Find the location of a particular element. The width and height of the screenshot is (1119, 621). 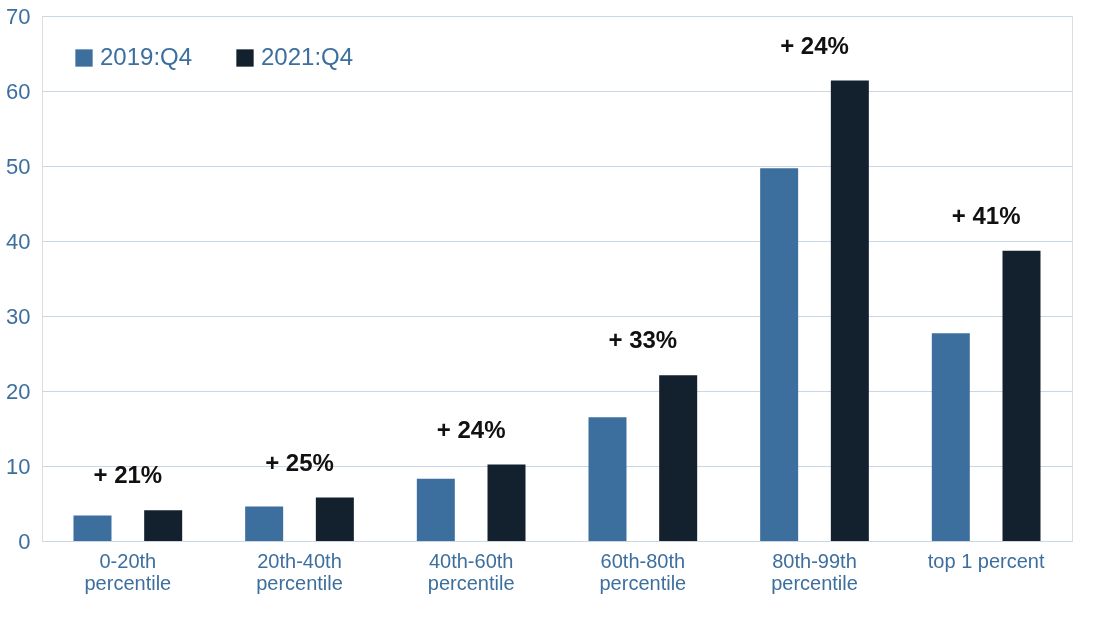

annotation: + 21% is located at coordinates (128, 475).